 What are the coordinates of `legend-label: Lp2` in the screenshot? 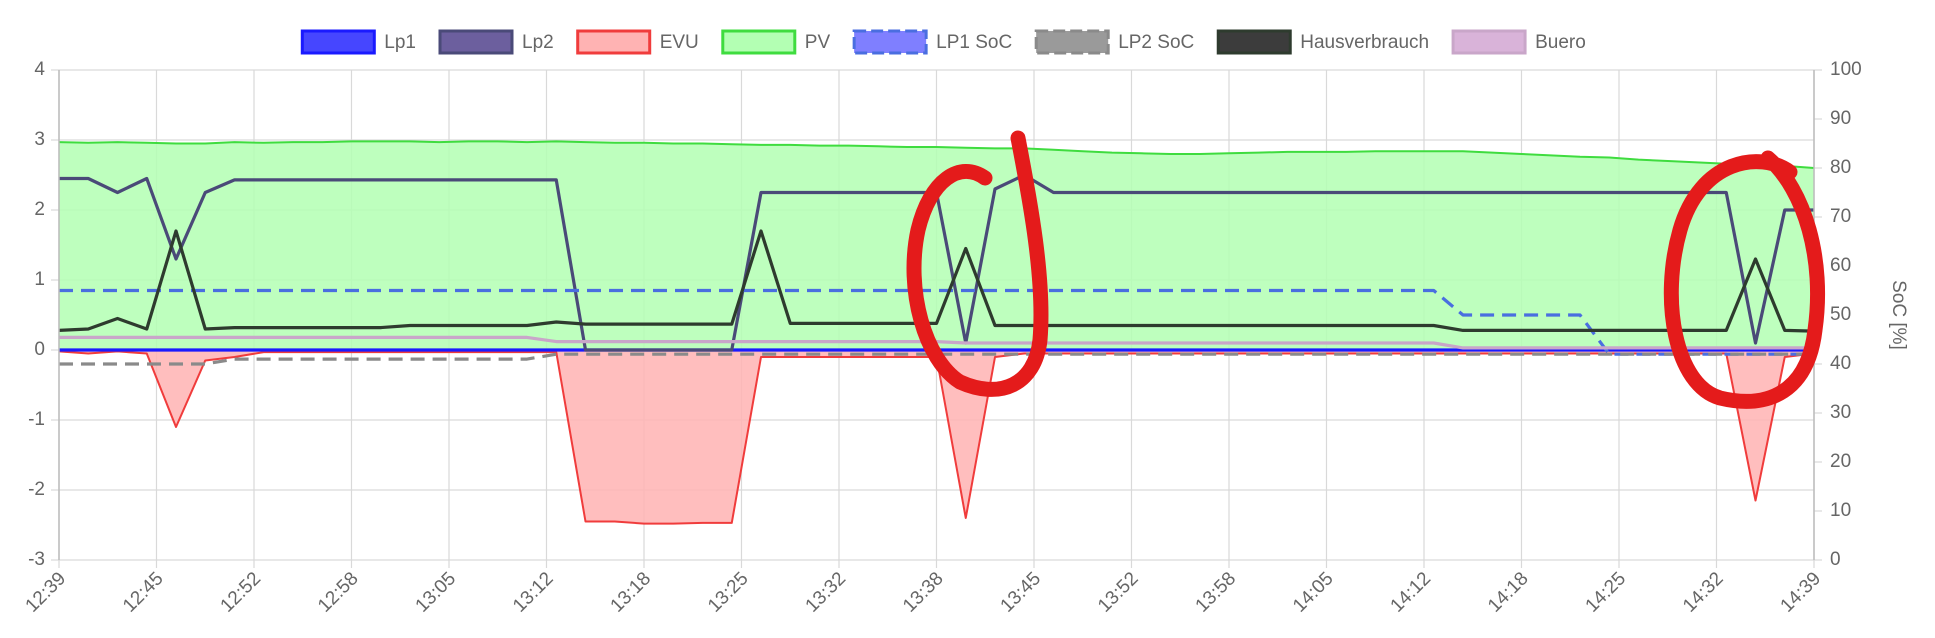 It's located at (538, 42).